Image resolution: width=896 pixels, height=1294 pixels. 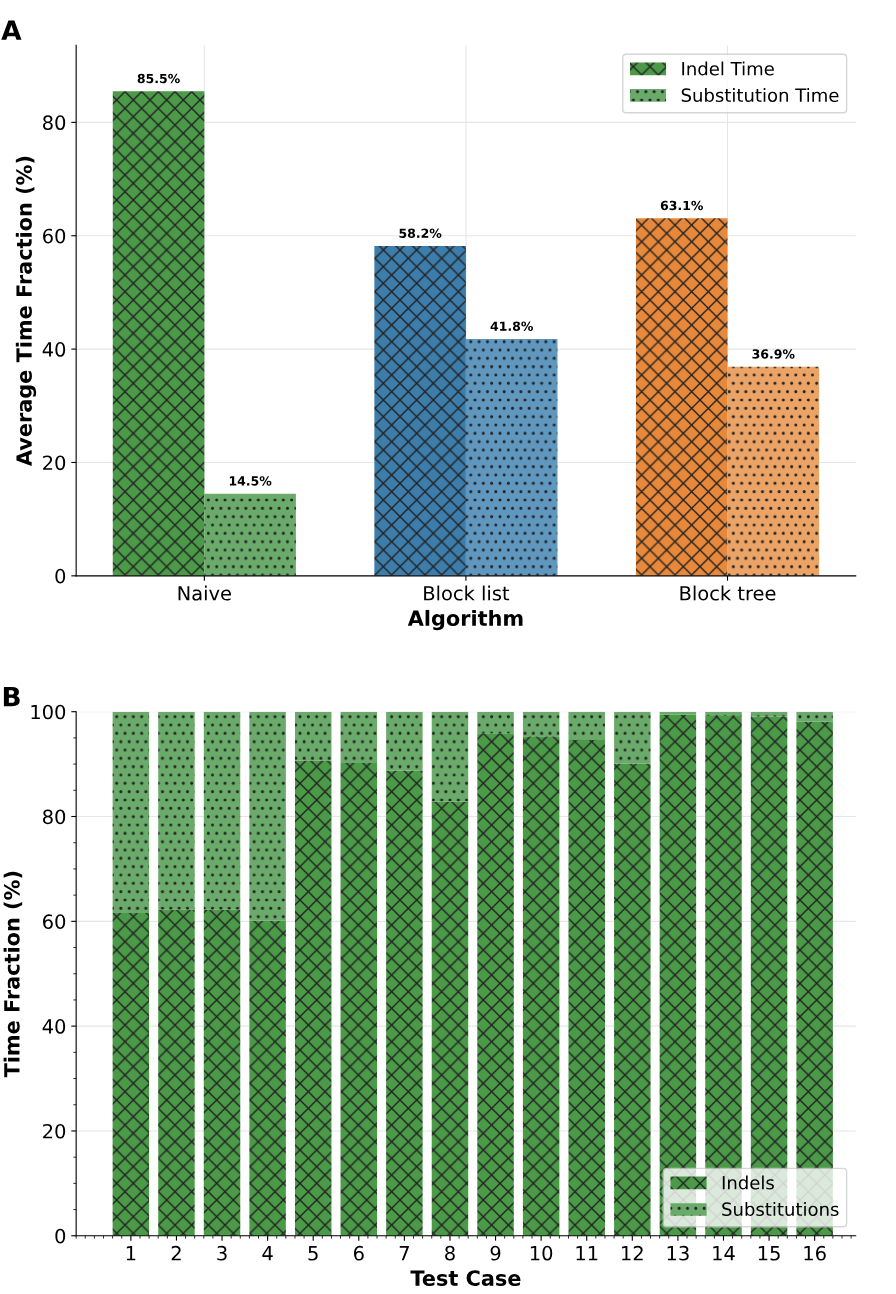 What do you see at coordinates (158, 78) in the screenshot?
I see `data-label: 85.5%` at bounding box center [158, 78].